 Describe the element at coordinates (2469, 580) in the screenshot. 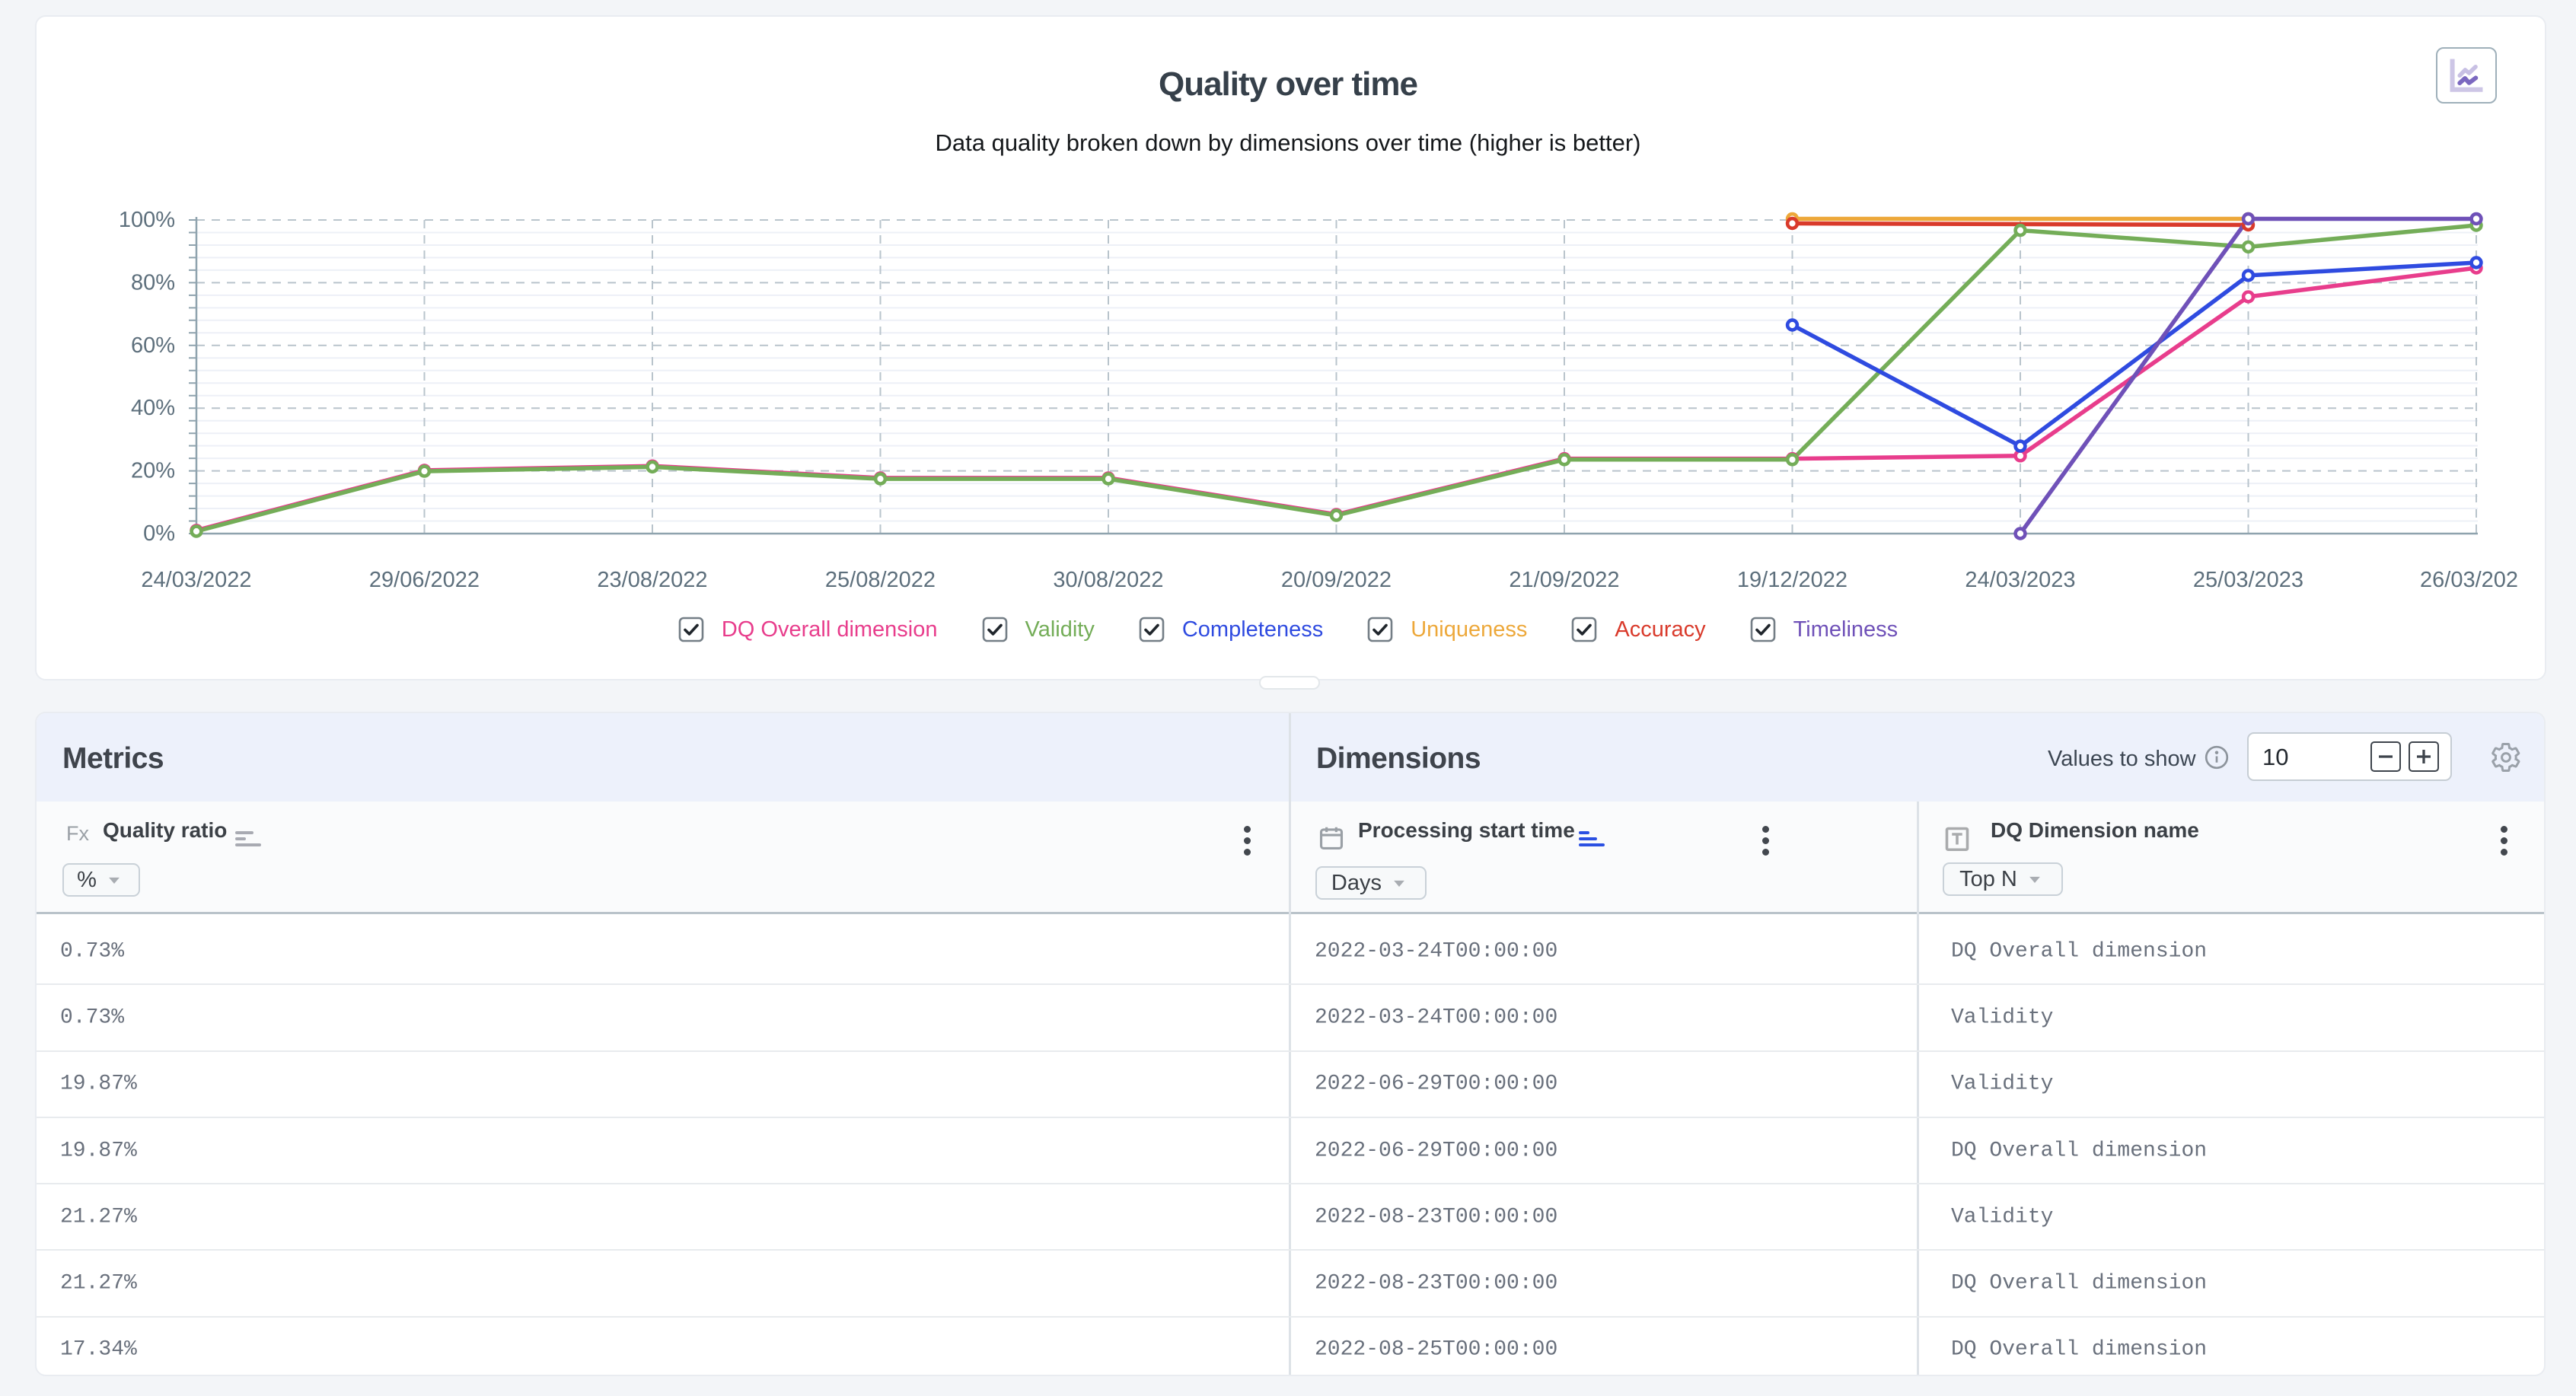

I see `svg-text: 26/03/202` at that location.